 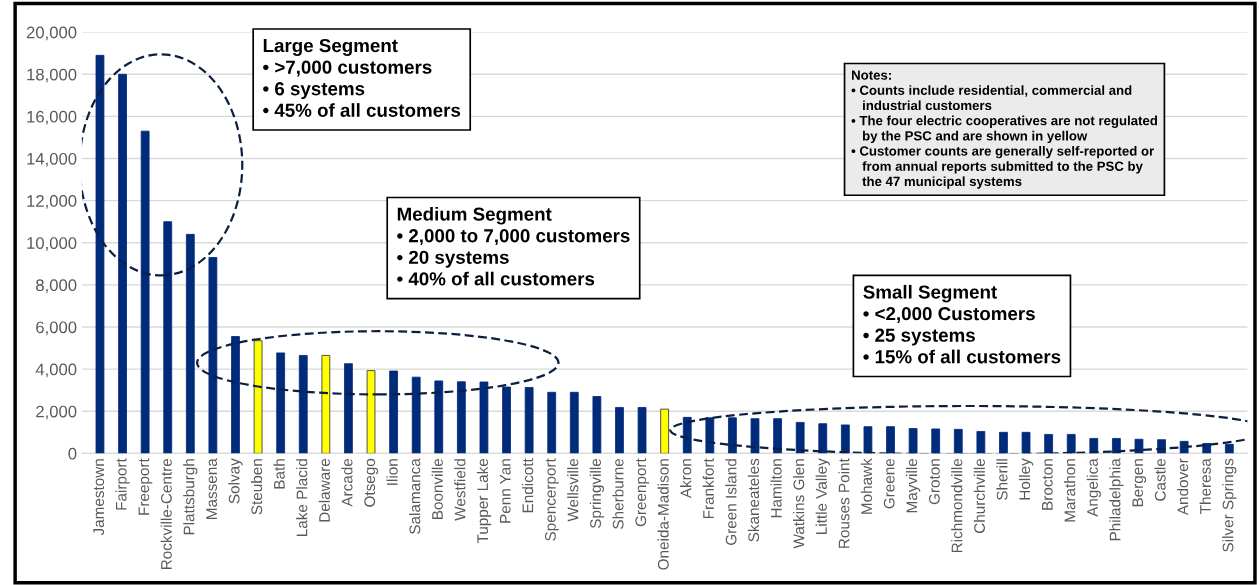 I want to click on x-tick-label: Massena, so click(x=212, y=488).